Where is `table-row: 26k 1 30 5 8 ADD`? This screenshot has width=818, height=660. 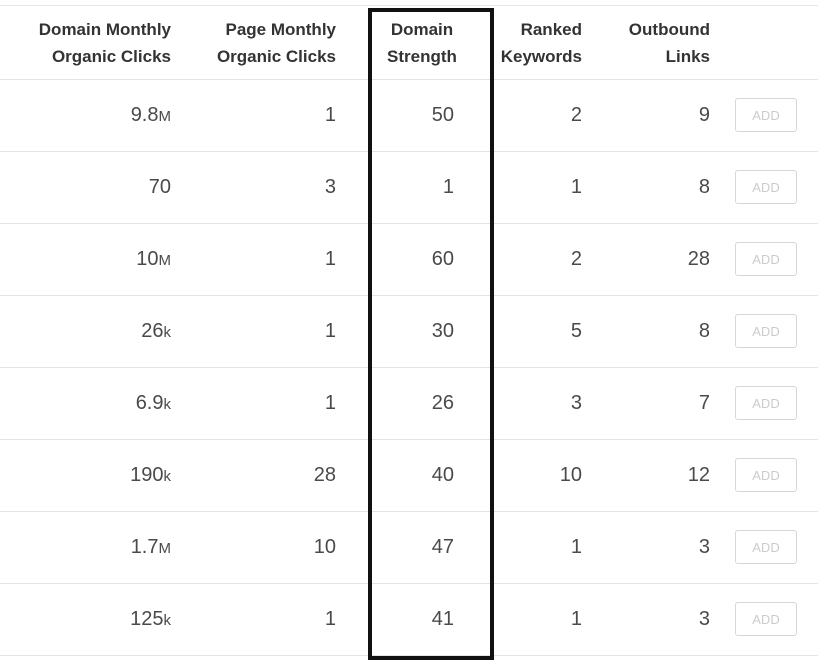 table-row: 26k 1 30 5 8 ADD is located at coordinates (409, 332).